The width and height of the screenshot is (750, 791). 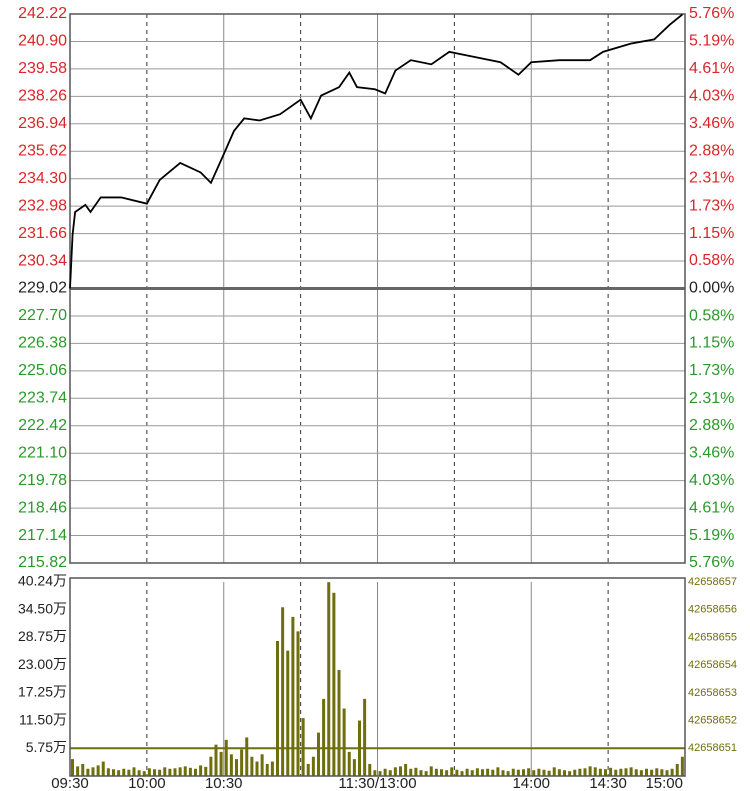 What do you see at coordinates (711, 507) in the screenshot?
I see `y2-tick-label: 4.61%` at bounding box center [711, 507].